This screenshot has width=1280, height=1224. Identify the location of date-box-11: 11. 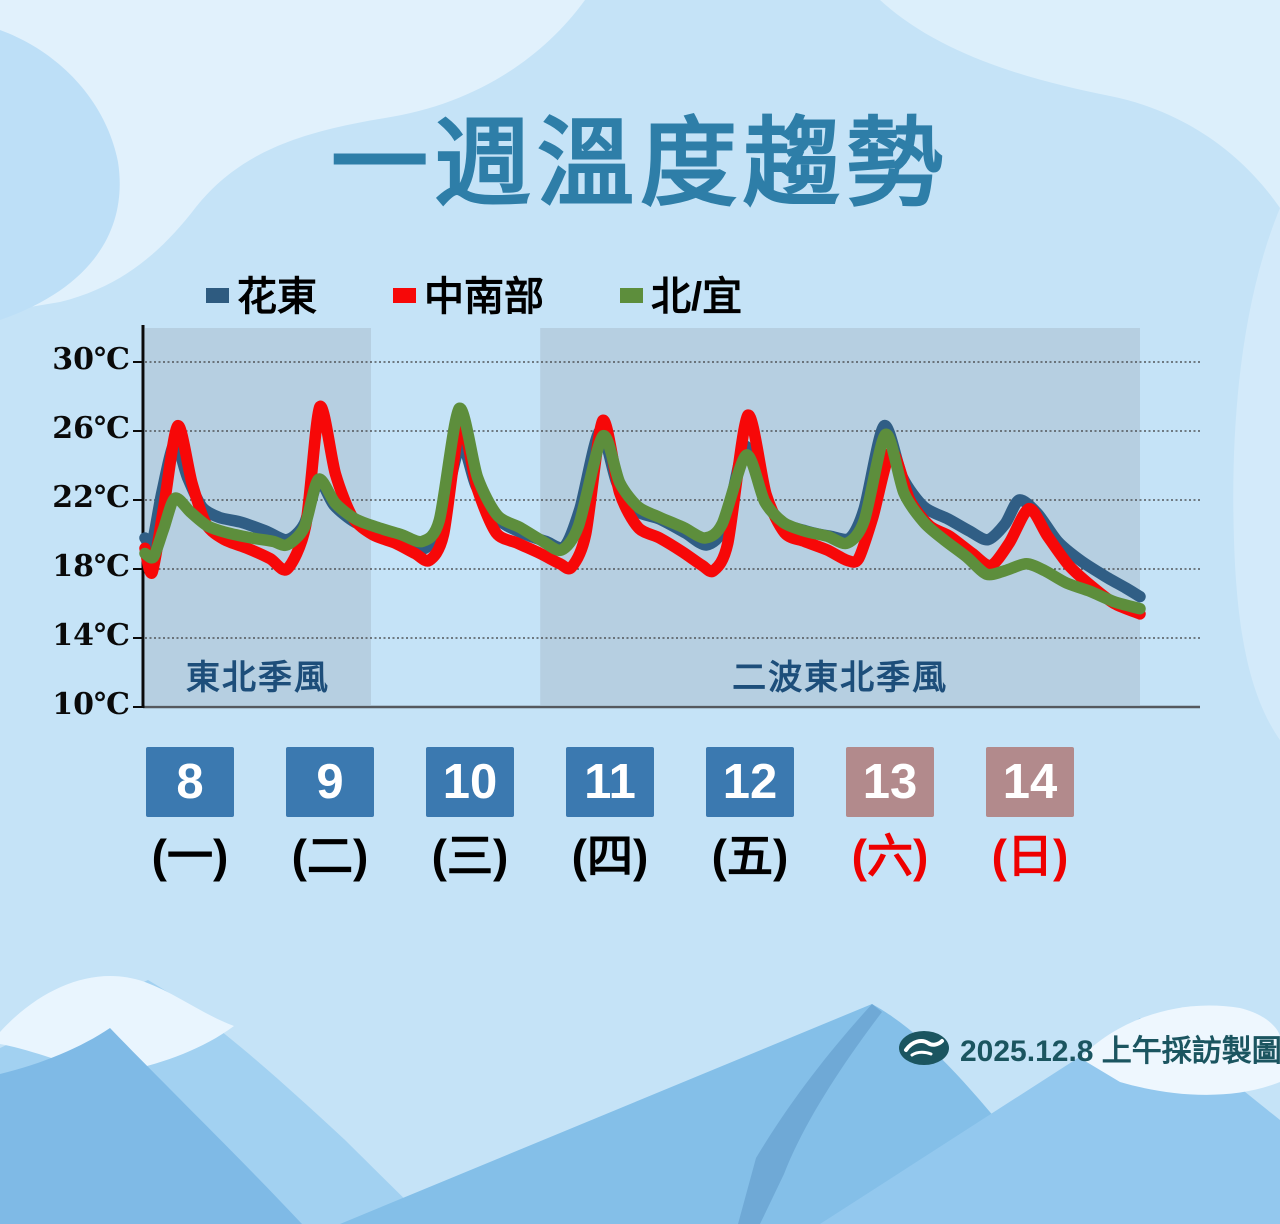
(610, 782).